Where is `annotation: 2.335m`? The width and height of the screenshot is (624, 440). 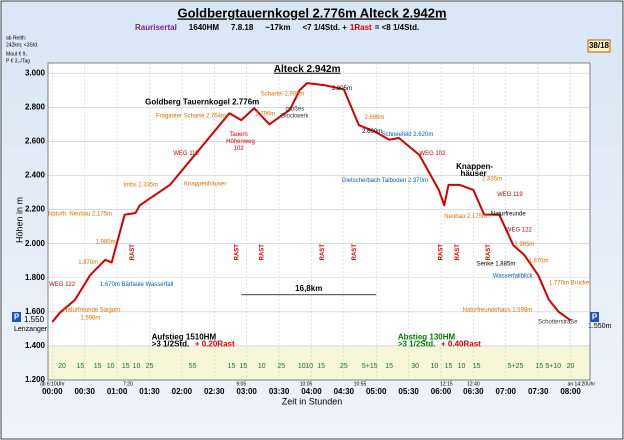
annotation: 2.335m is located at coordinates (492, 179).